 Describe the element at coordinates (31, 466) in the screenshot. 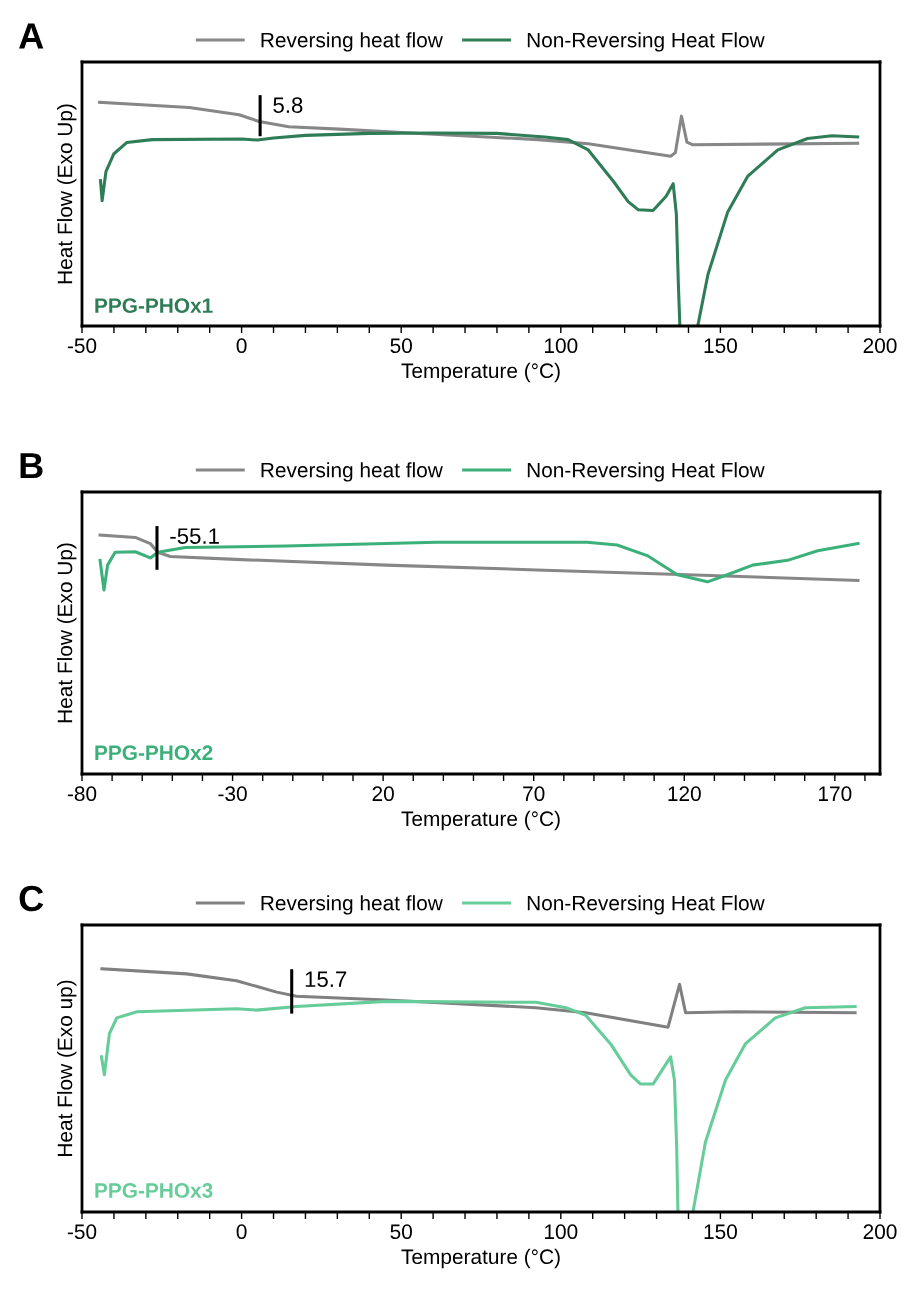

I see `chart-title: B` at that location.